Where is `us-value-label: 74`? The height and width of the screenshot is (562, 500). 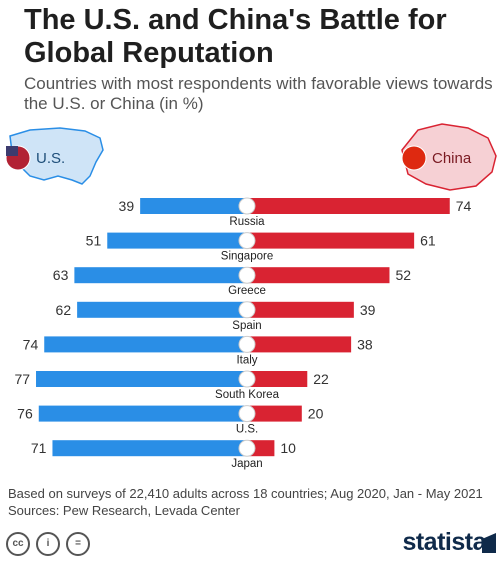 us-value-label: 74 is located at coordinates (31, 344).